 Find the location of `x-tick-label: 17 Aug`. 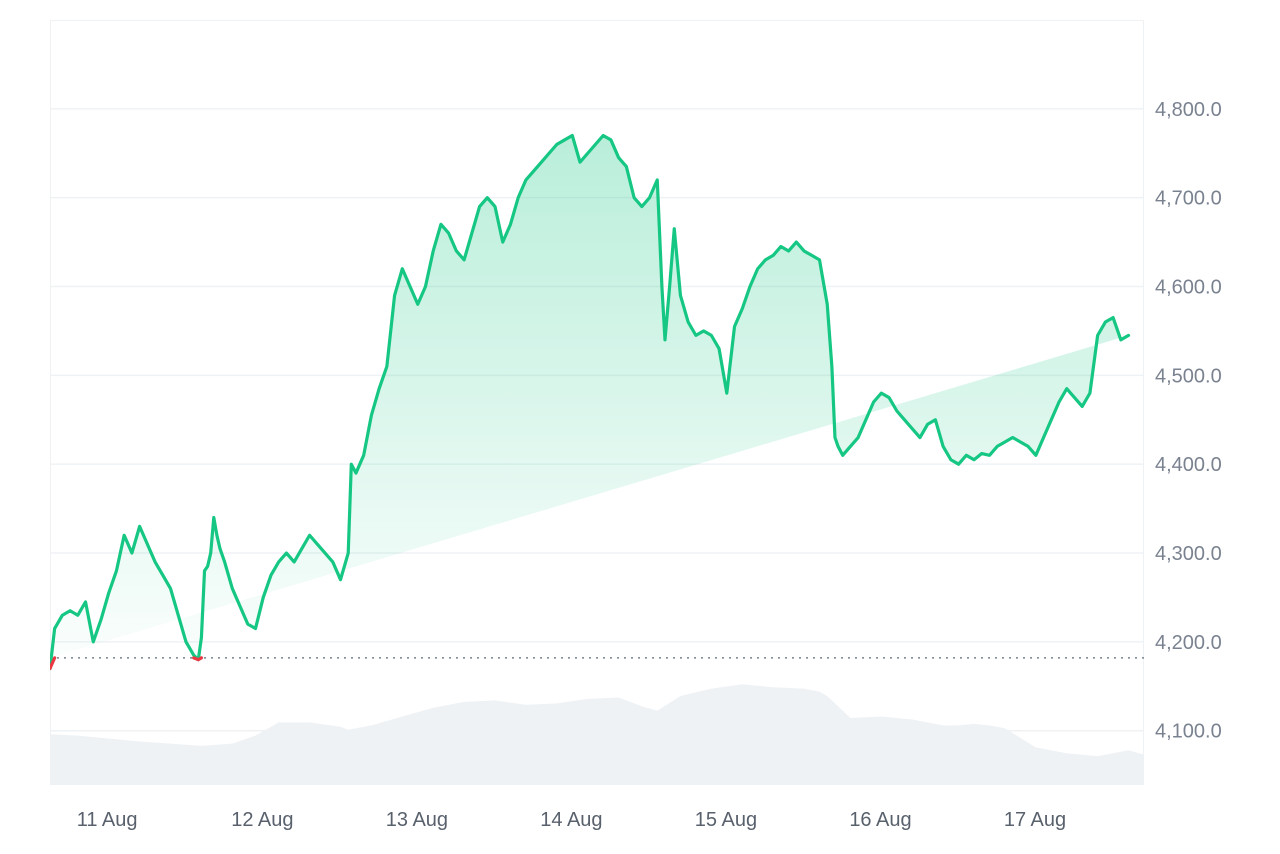

x-tick-label: 17 Aug is located at coordinates (1035, 820).